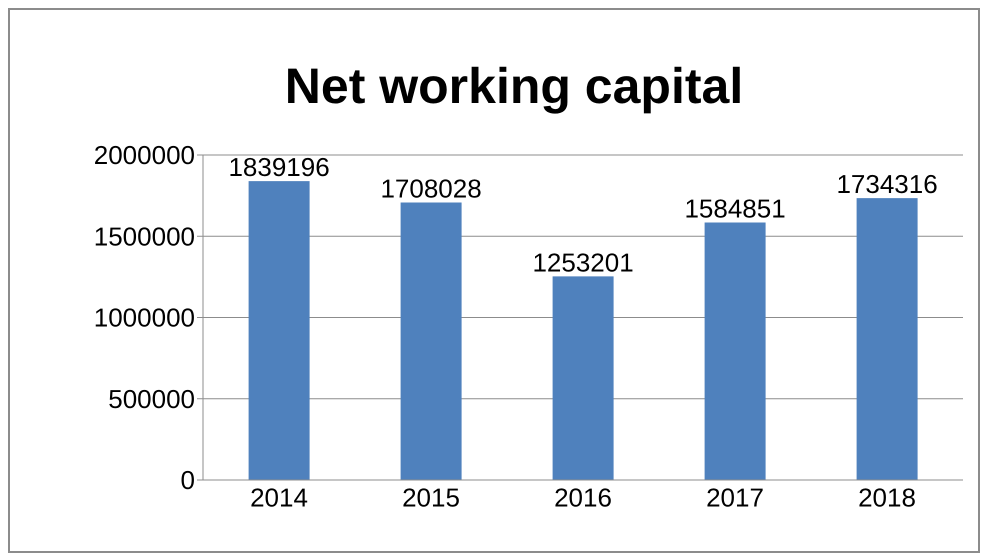 Image resolution: width=992 pixels, height=553 pixels. What do you see at coordinates (279, 167) in the screenshot?
I see `data-label: 1839196` at bounding box center [279, 167].